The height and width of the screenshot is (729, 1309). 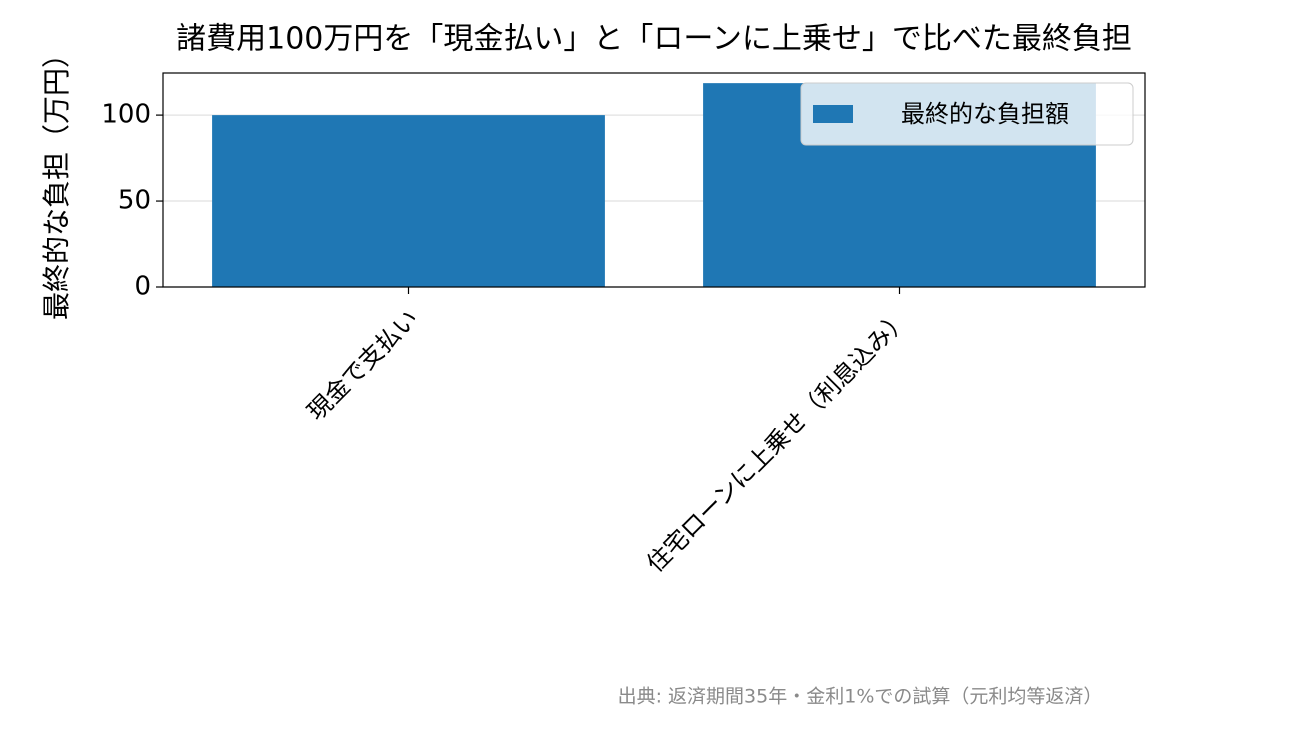 I want to click on legend: 最終的な負担額, so click(x=967, y=114).